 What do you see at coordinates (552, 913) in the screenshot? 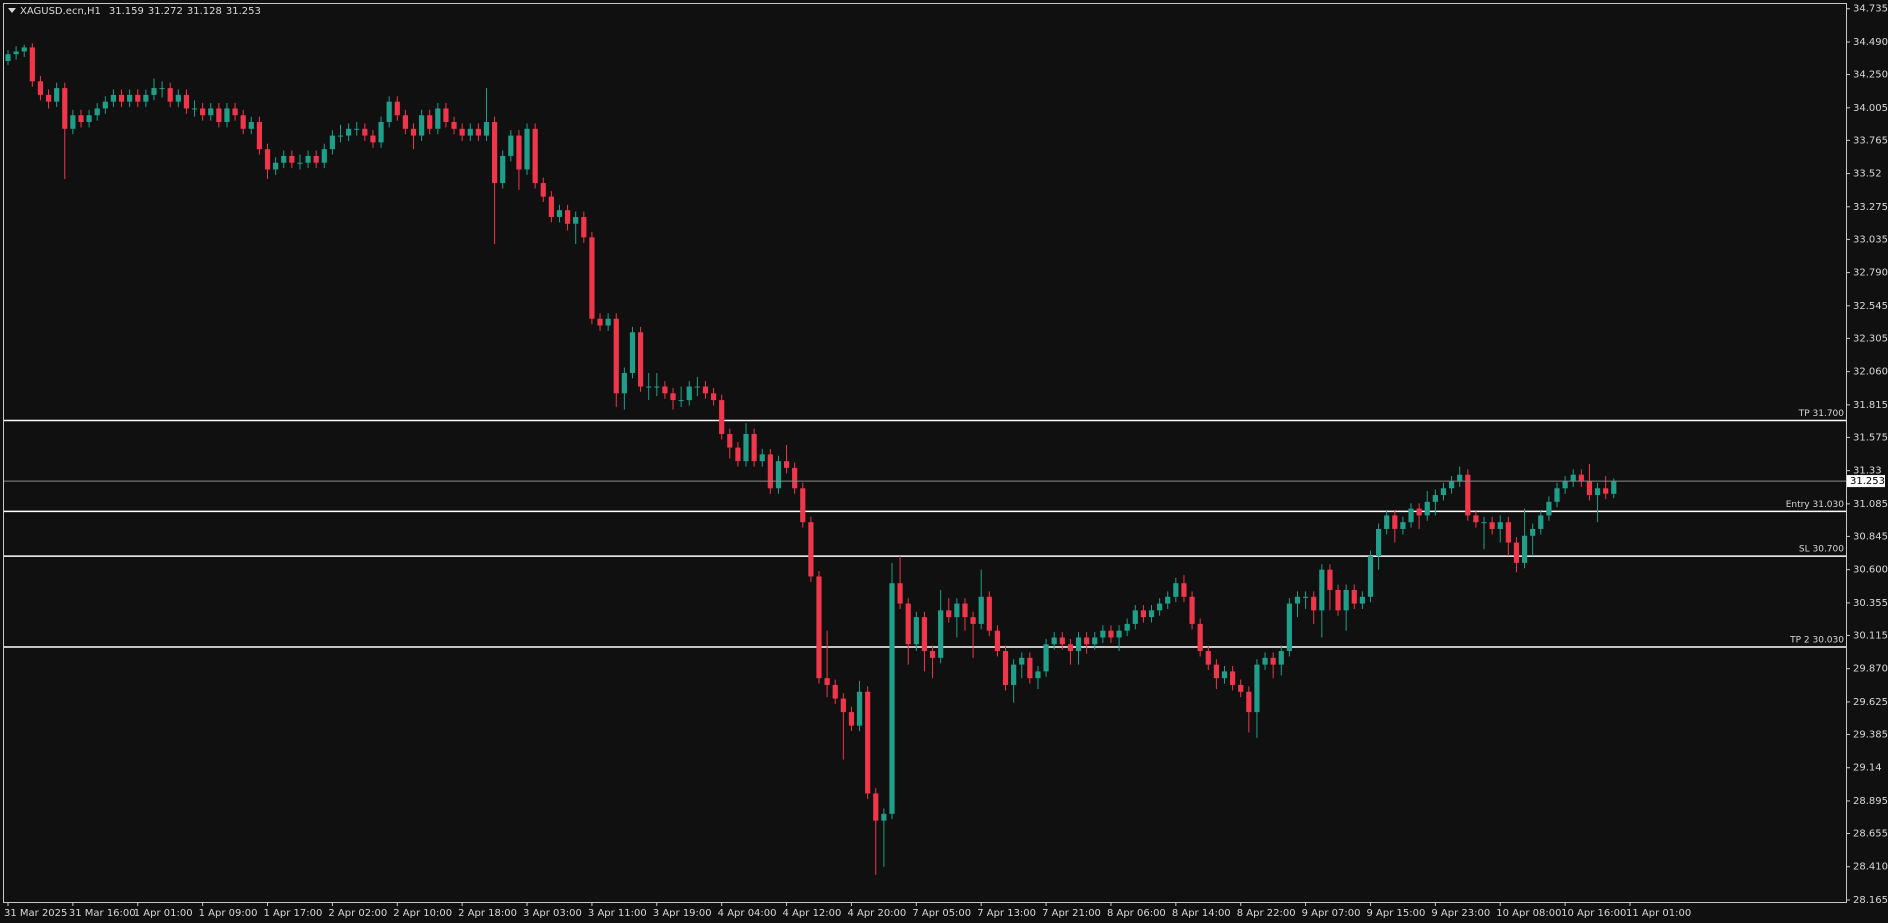
I see `x-tick-label: 3 Apr 03:00` at bounding box center [552, 913].